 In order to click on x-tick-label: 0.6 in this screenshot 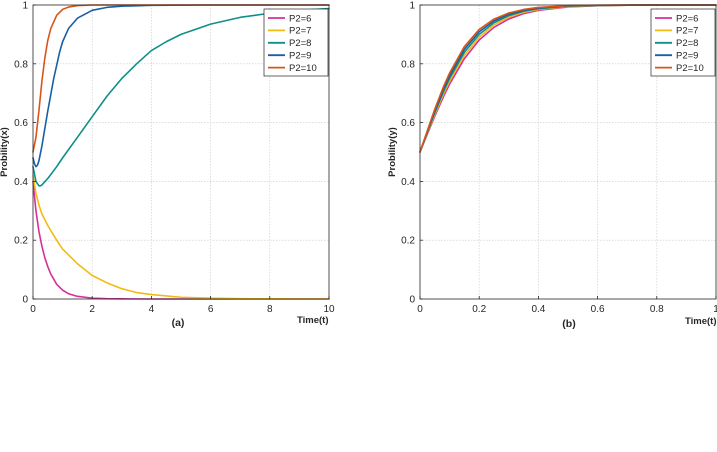, I will do `click(598, 309)`.